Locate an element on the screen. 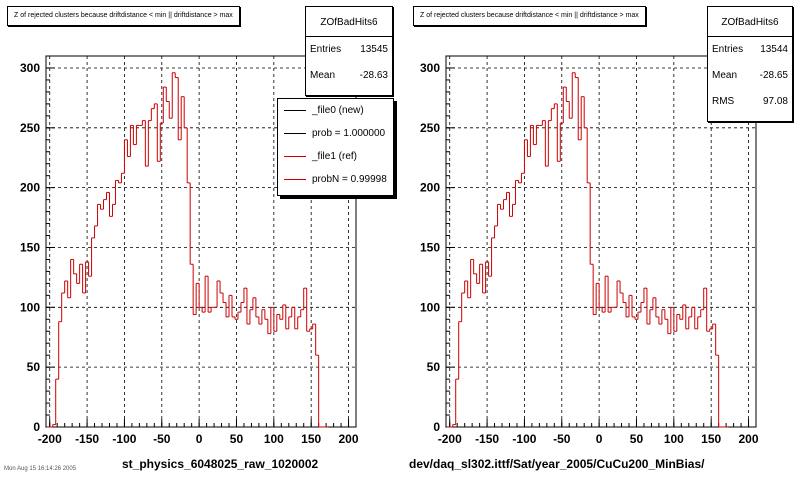  legend-entry-probn: probN = 0.99998 is located at coordinates (335, 179).